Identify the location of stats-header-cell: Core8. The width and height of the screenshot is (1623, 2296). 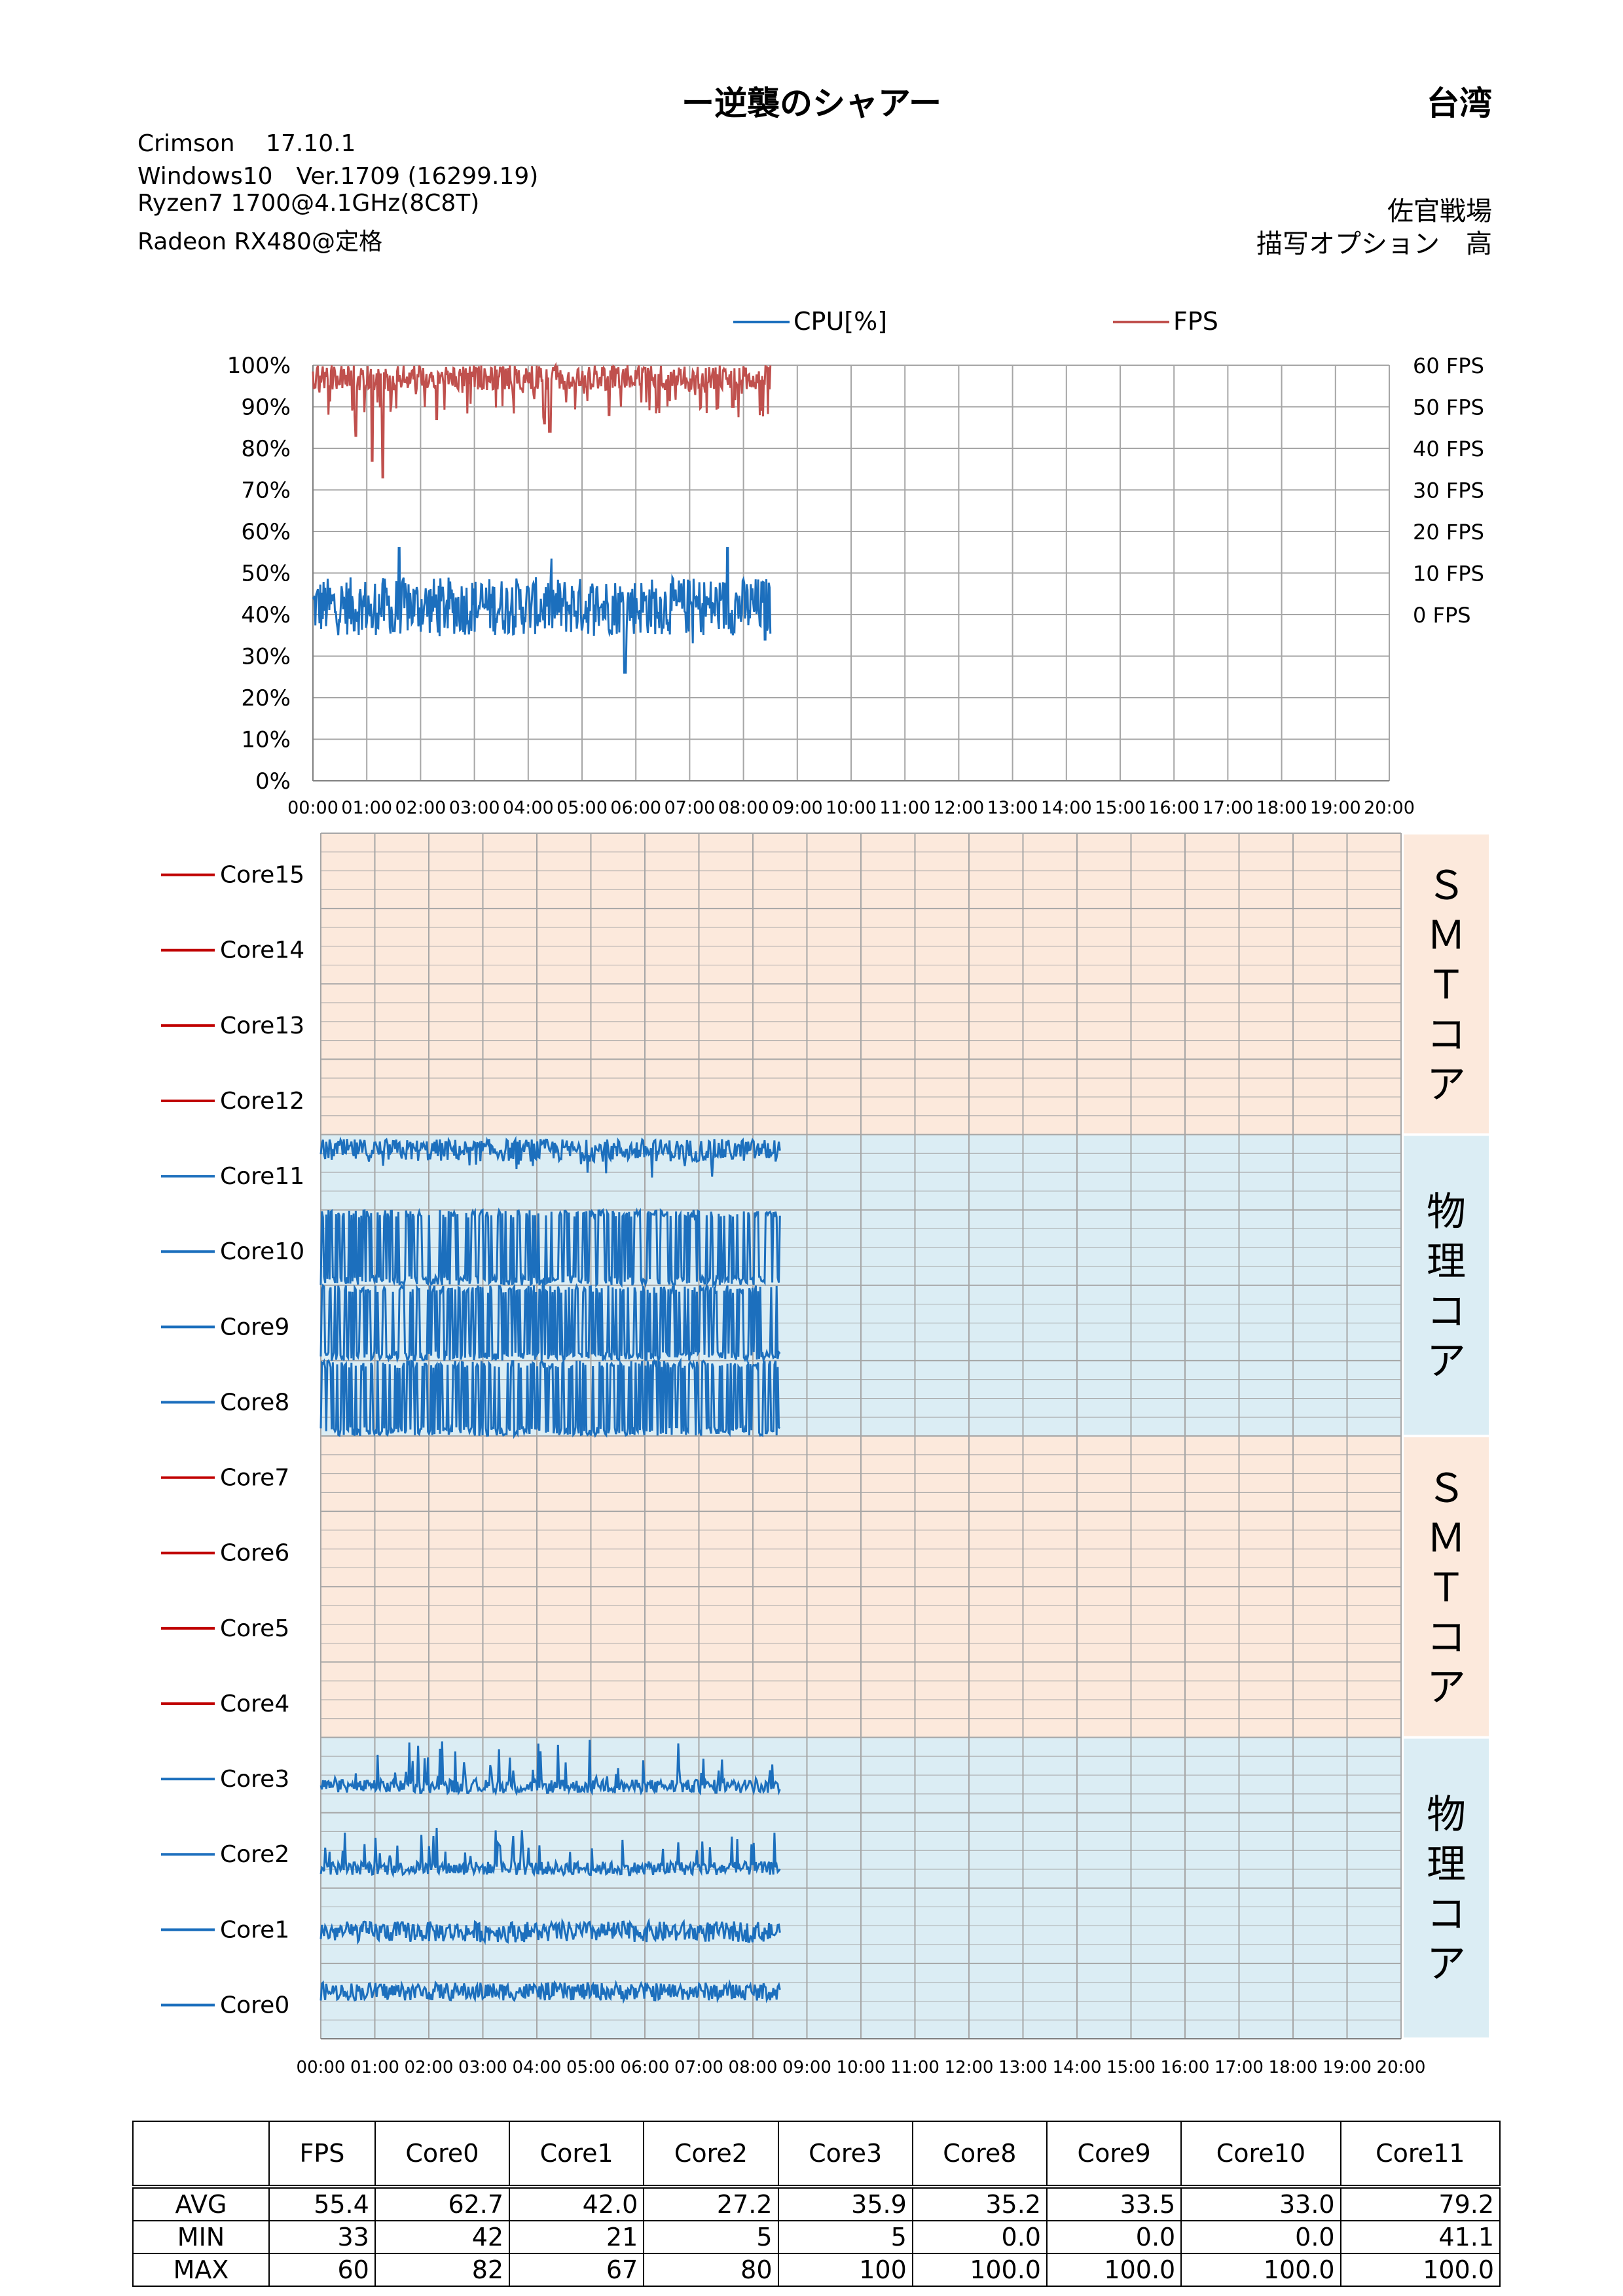
(979, 2155).